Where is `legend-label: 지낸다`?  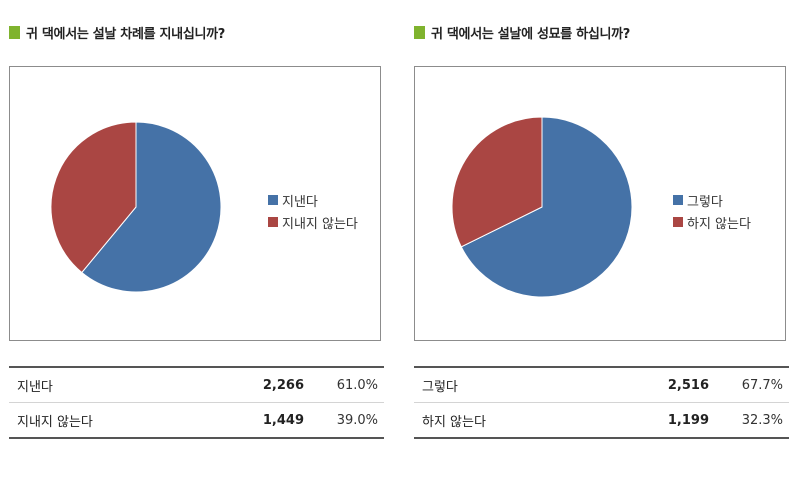
legend-label: 지낸다 is located at coordinates (300, 202).